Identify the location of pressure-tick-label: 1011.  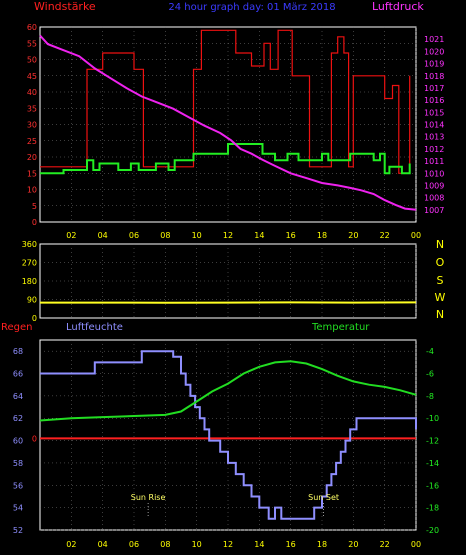
(434, 161).